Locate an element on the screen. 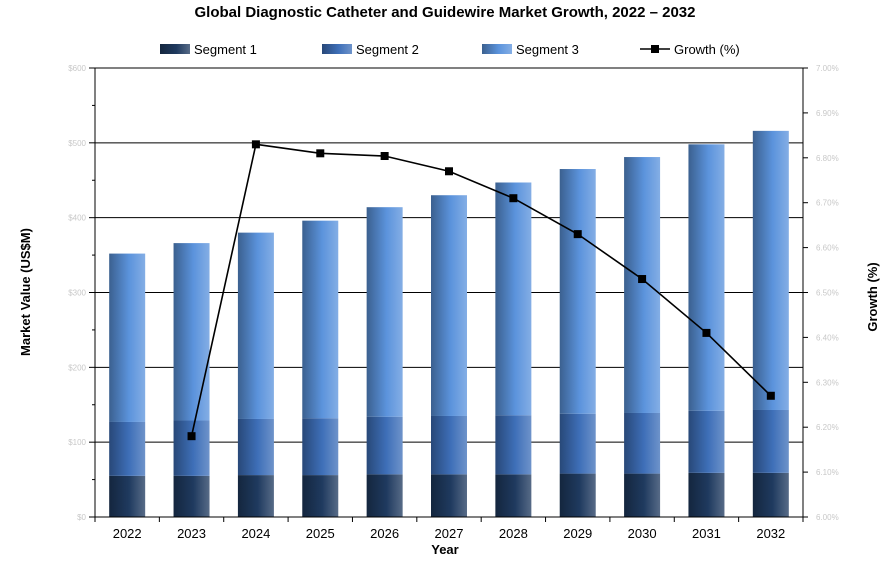 The image size is (886, 561). bar-segment-2-2029 is located at coordinates (577, 443).